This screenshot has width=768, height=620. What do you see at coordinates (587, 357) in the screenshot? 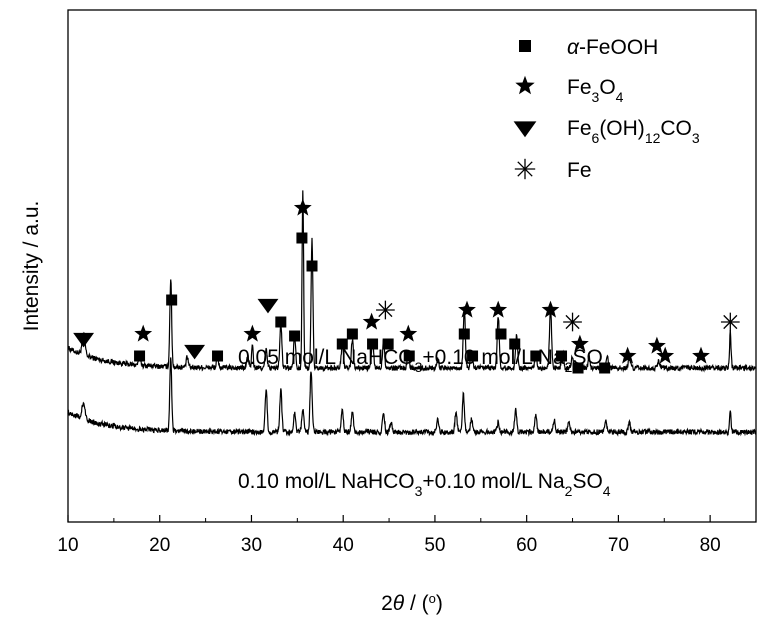
I see `series-label-1-part: SO` at bounding box center [587, 357].